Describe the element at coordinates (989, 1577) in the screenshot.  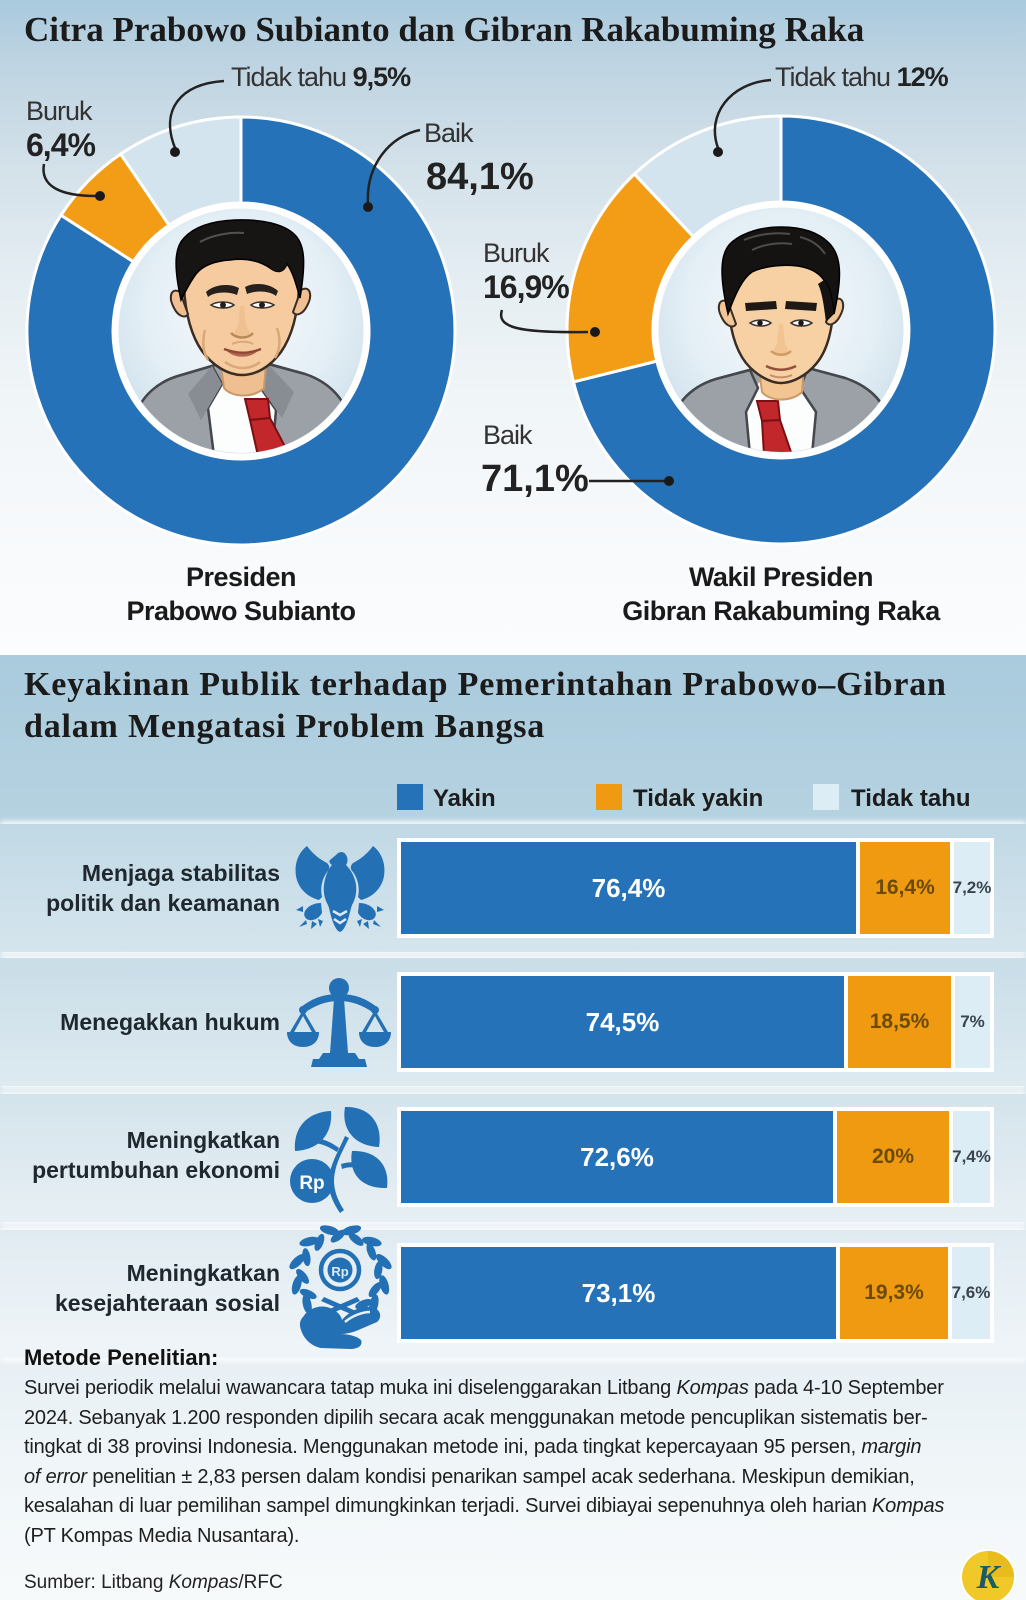
I see `svg-text: K` at that location.